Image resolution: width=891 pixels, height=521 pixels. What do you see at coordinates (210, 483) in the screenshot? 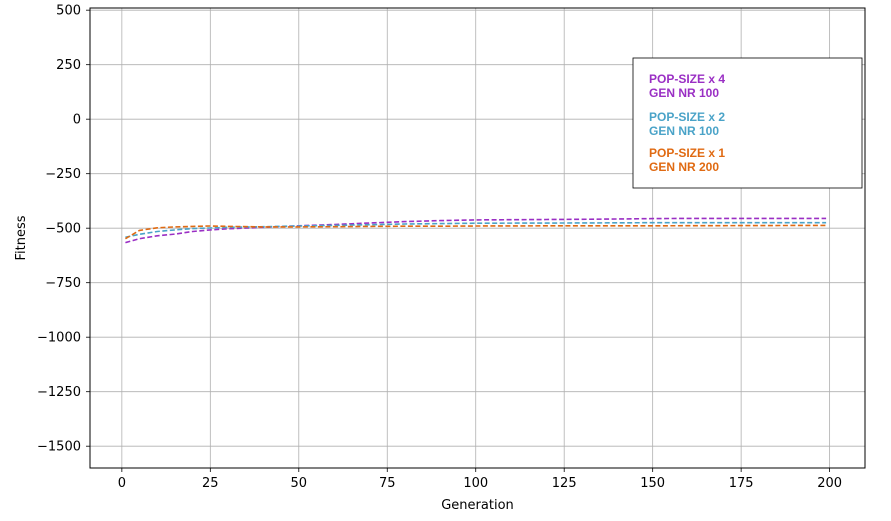
I see `x-tick-label: 25` at bounding box center [210, 483].